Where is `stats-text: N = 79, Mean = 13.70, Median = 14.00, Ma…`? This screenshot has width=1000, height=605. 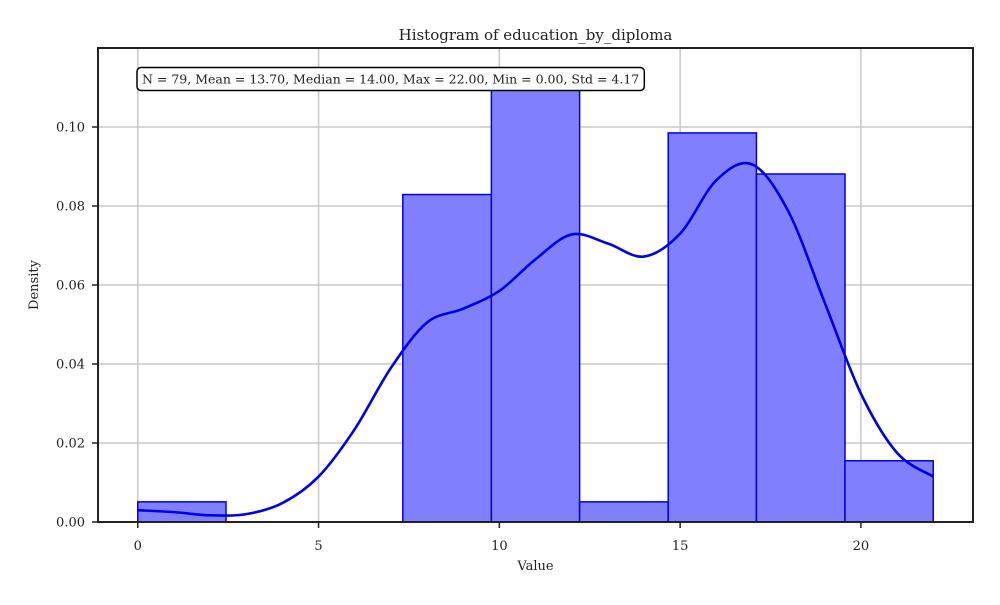
stats-text: N = 79, Mean = 13.70, Median = 14.00, Ma… is located at coordinates (390, 79).